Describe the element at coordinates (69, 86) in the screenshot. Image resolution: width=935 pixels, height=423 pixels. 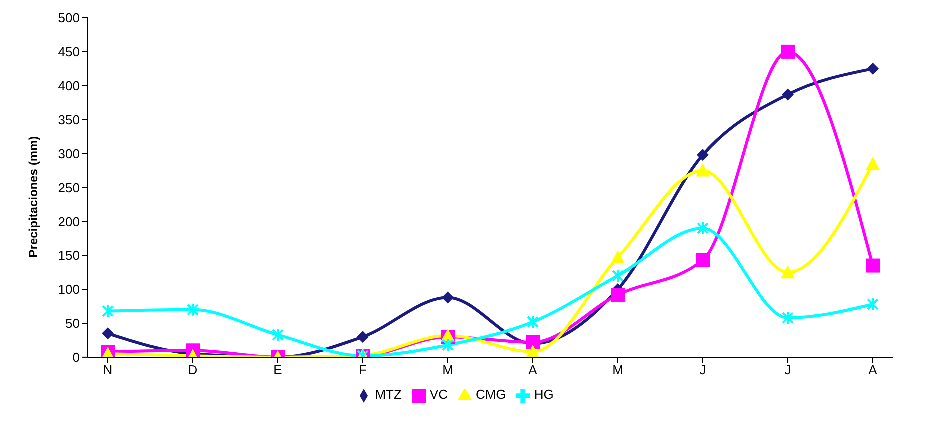
I see `y-tick-label: 400` at that location.